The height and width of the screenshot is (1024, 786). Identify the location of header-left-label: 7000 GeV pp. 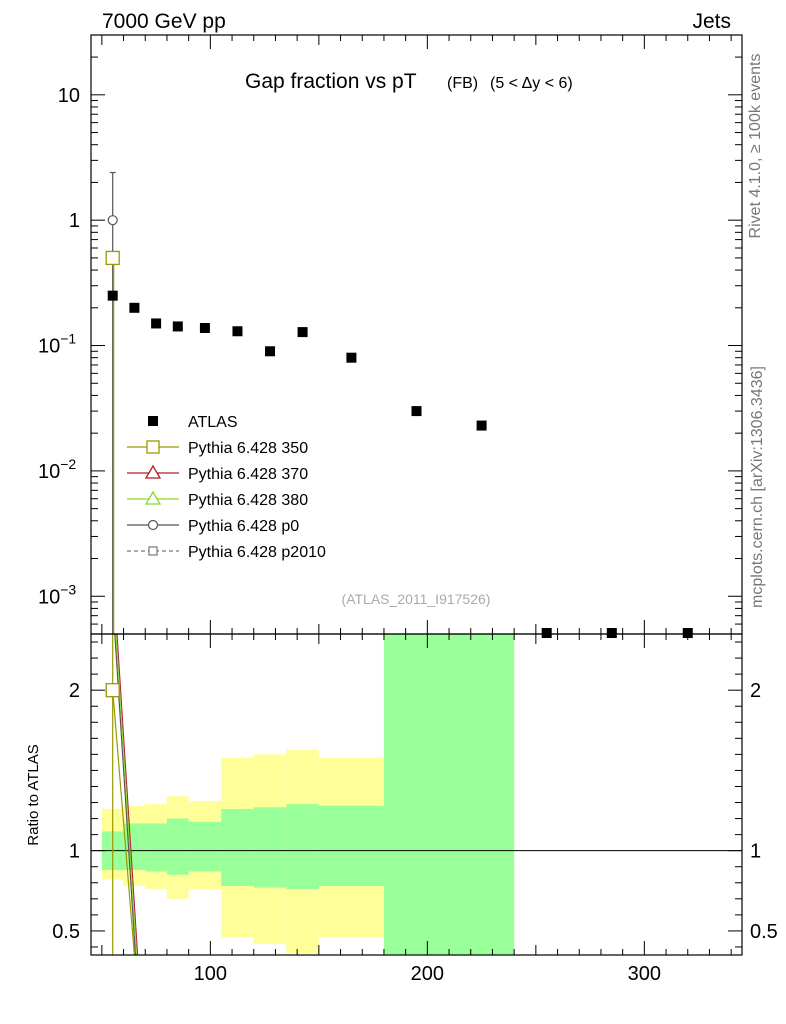
(164, 21).